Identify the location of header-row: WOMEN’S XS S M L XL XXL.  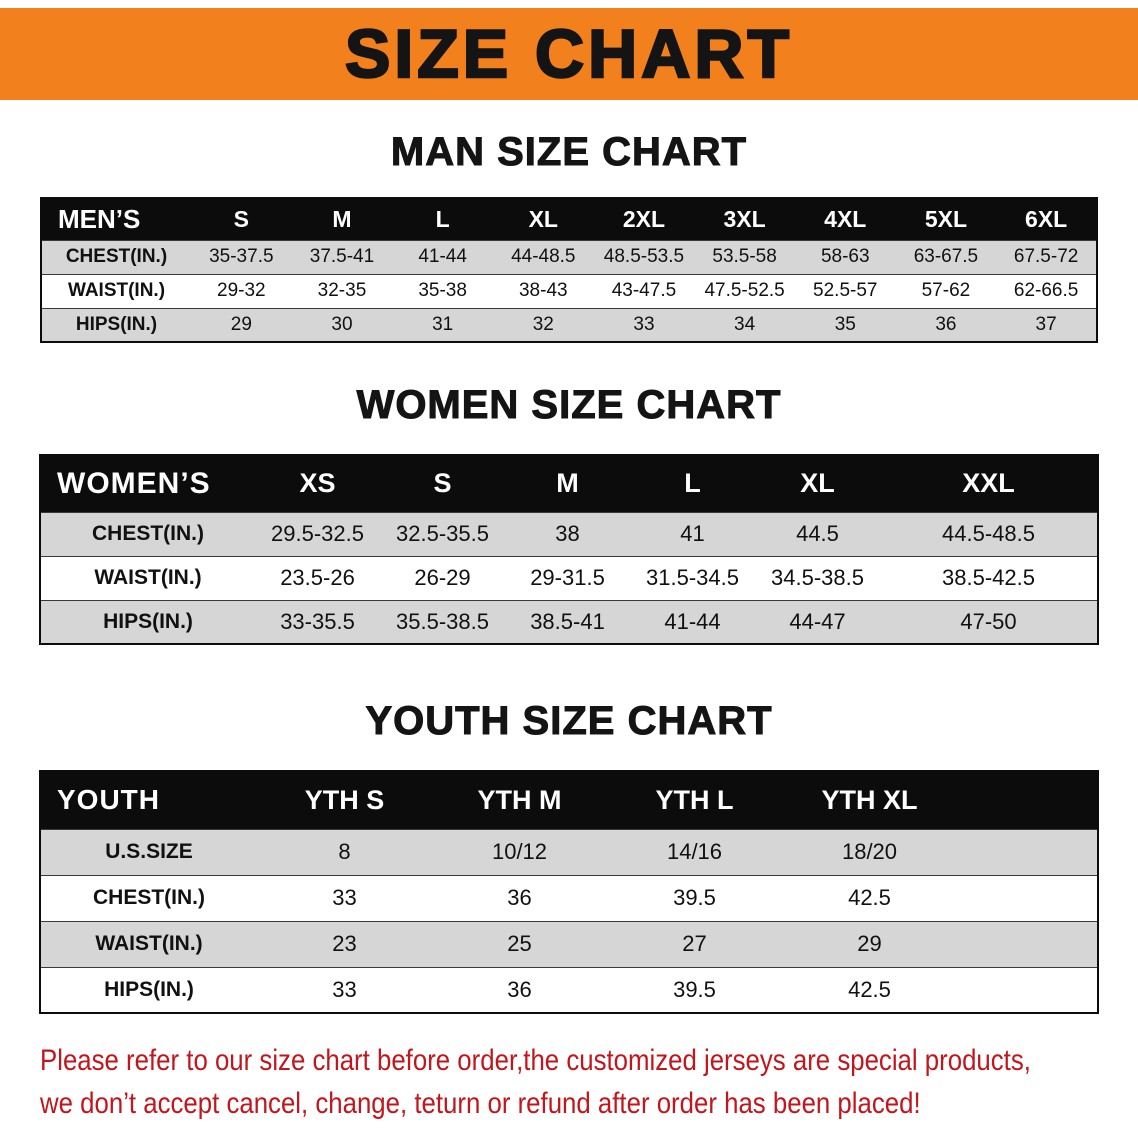
(569, 483).